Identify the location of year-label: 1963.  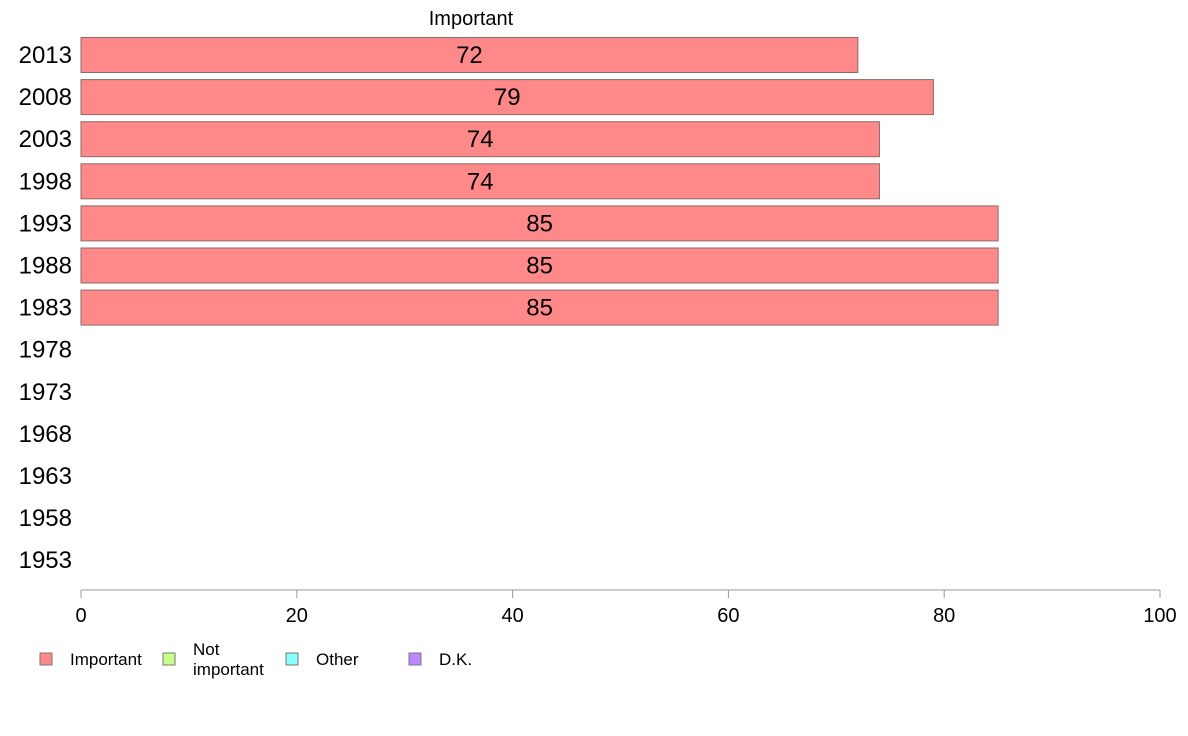
(45, 476).